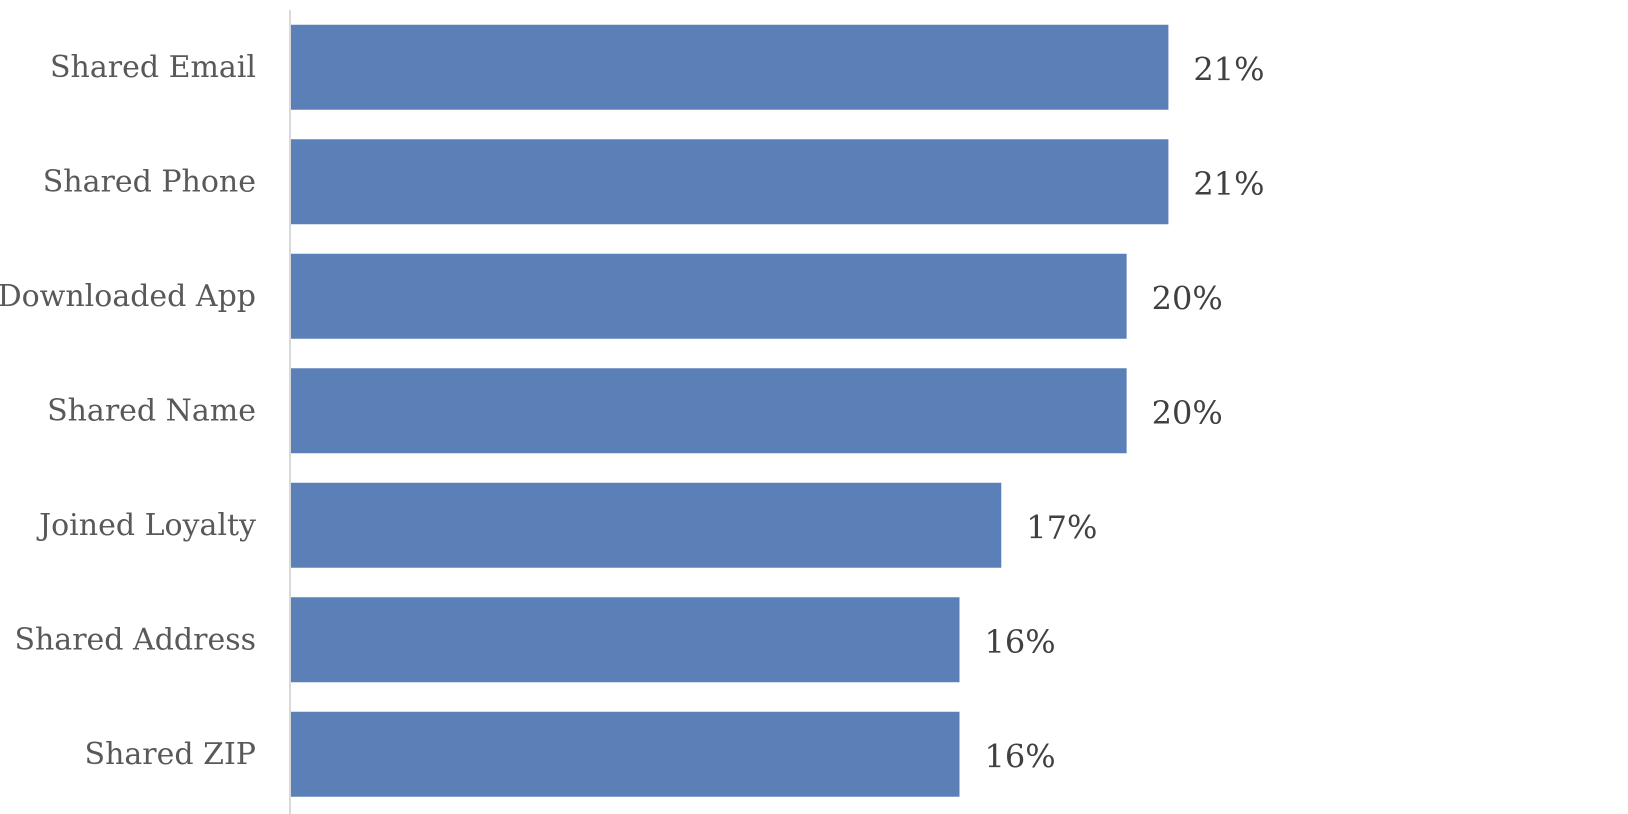 The width and height of the screenshot is (1628, 814). Describe the element at coordinates (730, 182) in the screenshot. I see `bar-shared-phone` at that location.